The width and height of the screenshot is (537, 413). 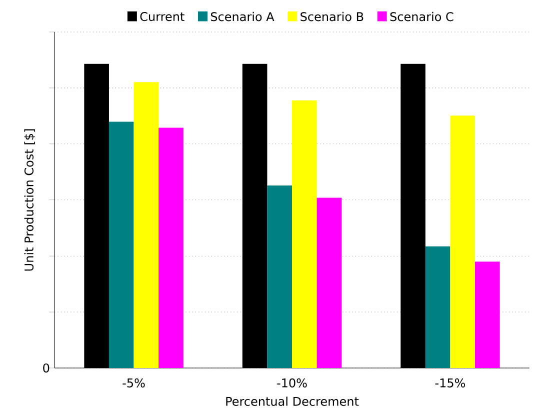 I want to click on text: 0, so click(x=46, y=368).